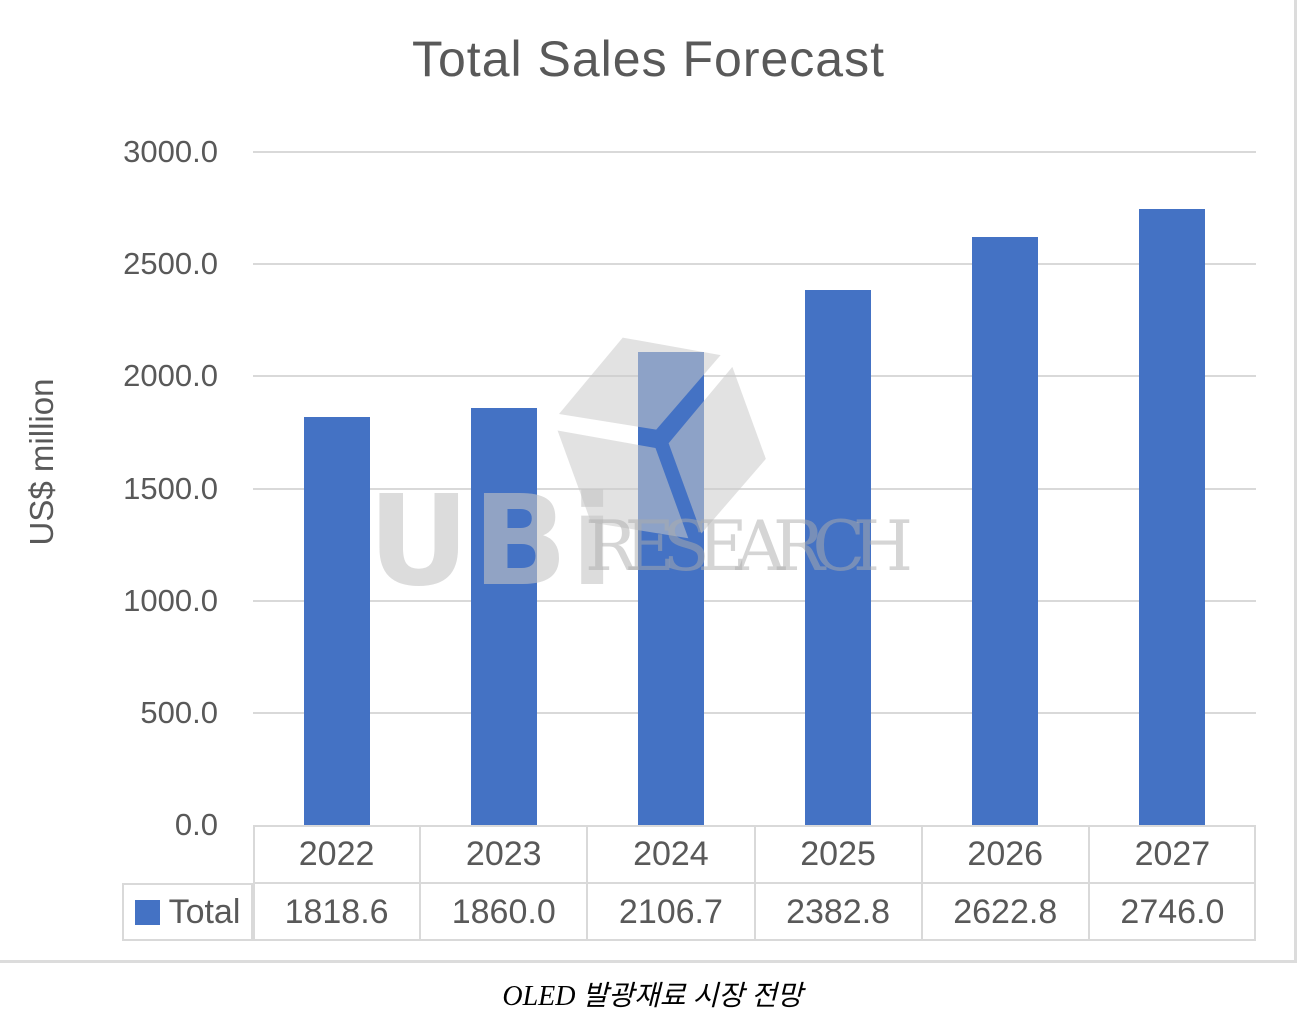 The image size is (1305, 1022). I want to click on legend-series-label: Total, so click(204, 911).